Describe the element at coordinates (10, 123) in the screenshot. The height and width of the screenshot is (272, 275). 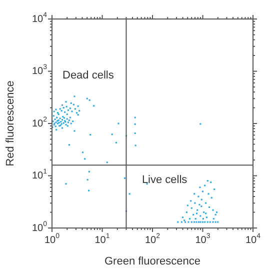
I see `y-axis-title: Red fluorescence` at that location.